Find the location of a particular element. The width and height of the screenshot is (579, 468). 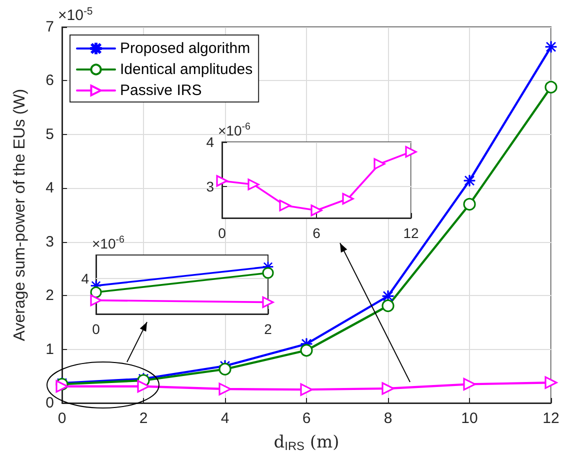

legend-label: Identical amplitudes is located at coordinates (186, 69).